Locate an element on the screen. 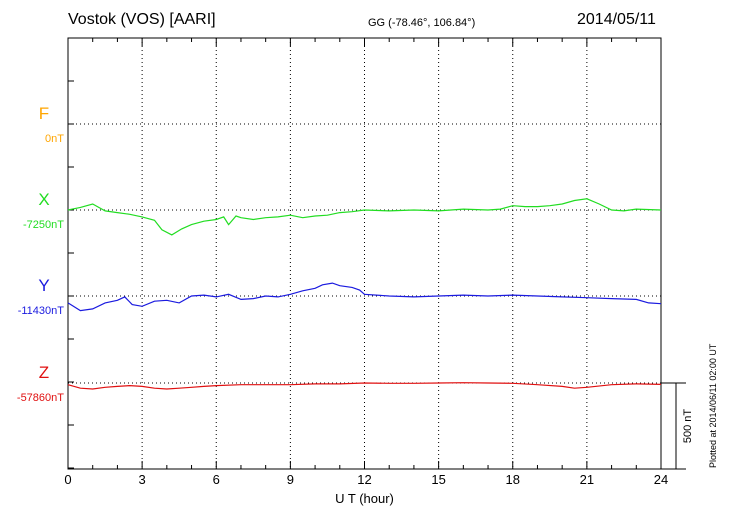 The width and height of the screenshot is (730, 520). x-tick-label: 12 is located at coordinates (364, 479).